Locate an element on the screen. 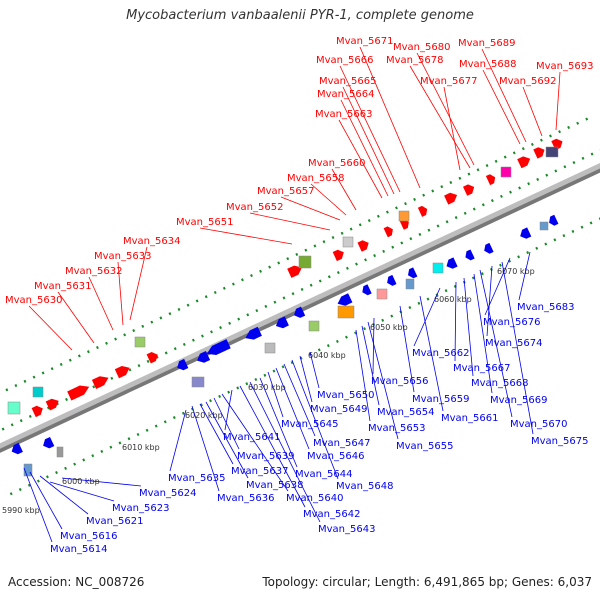  kbp-tick-label: 6000 kbp is located at coordinates (81, 481).